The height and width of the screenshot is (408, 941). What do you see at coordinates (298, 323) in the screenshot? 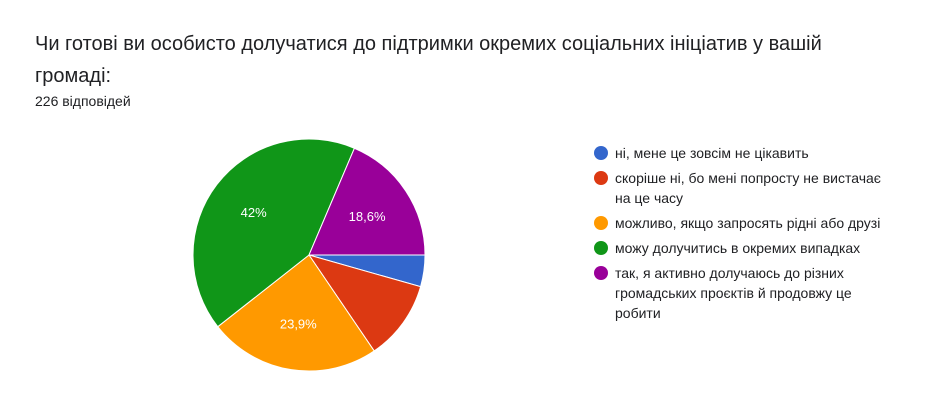
I see `pie-slice-label-2: 23,9%` at bounding box center [298, 323].